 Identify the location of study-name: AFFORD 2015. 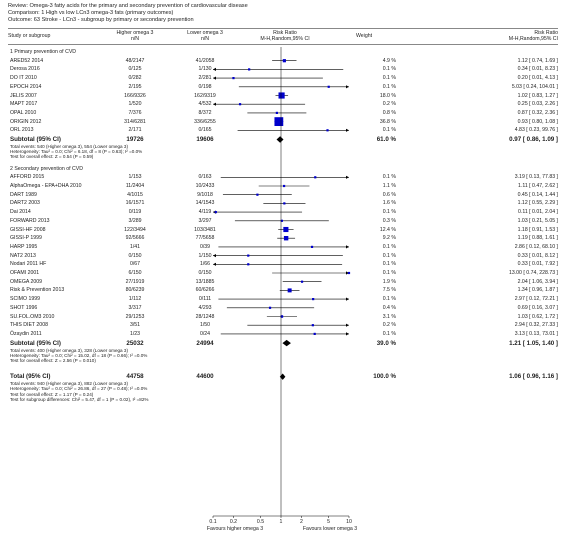
(27, 177).